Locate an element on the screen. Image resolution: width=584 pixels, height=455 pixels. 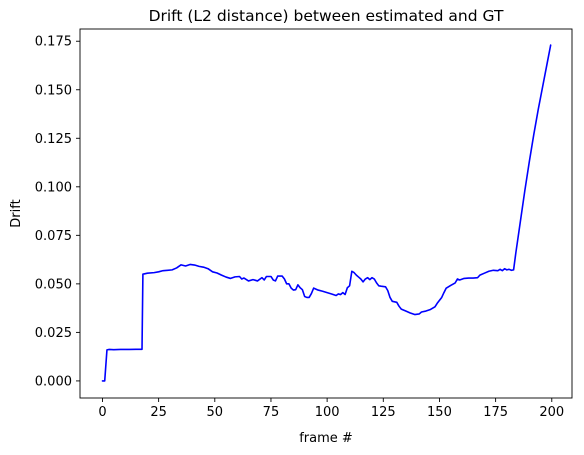
x-tick-label: 125 is located at coordinates (383, 412).